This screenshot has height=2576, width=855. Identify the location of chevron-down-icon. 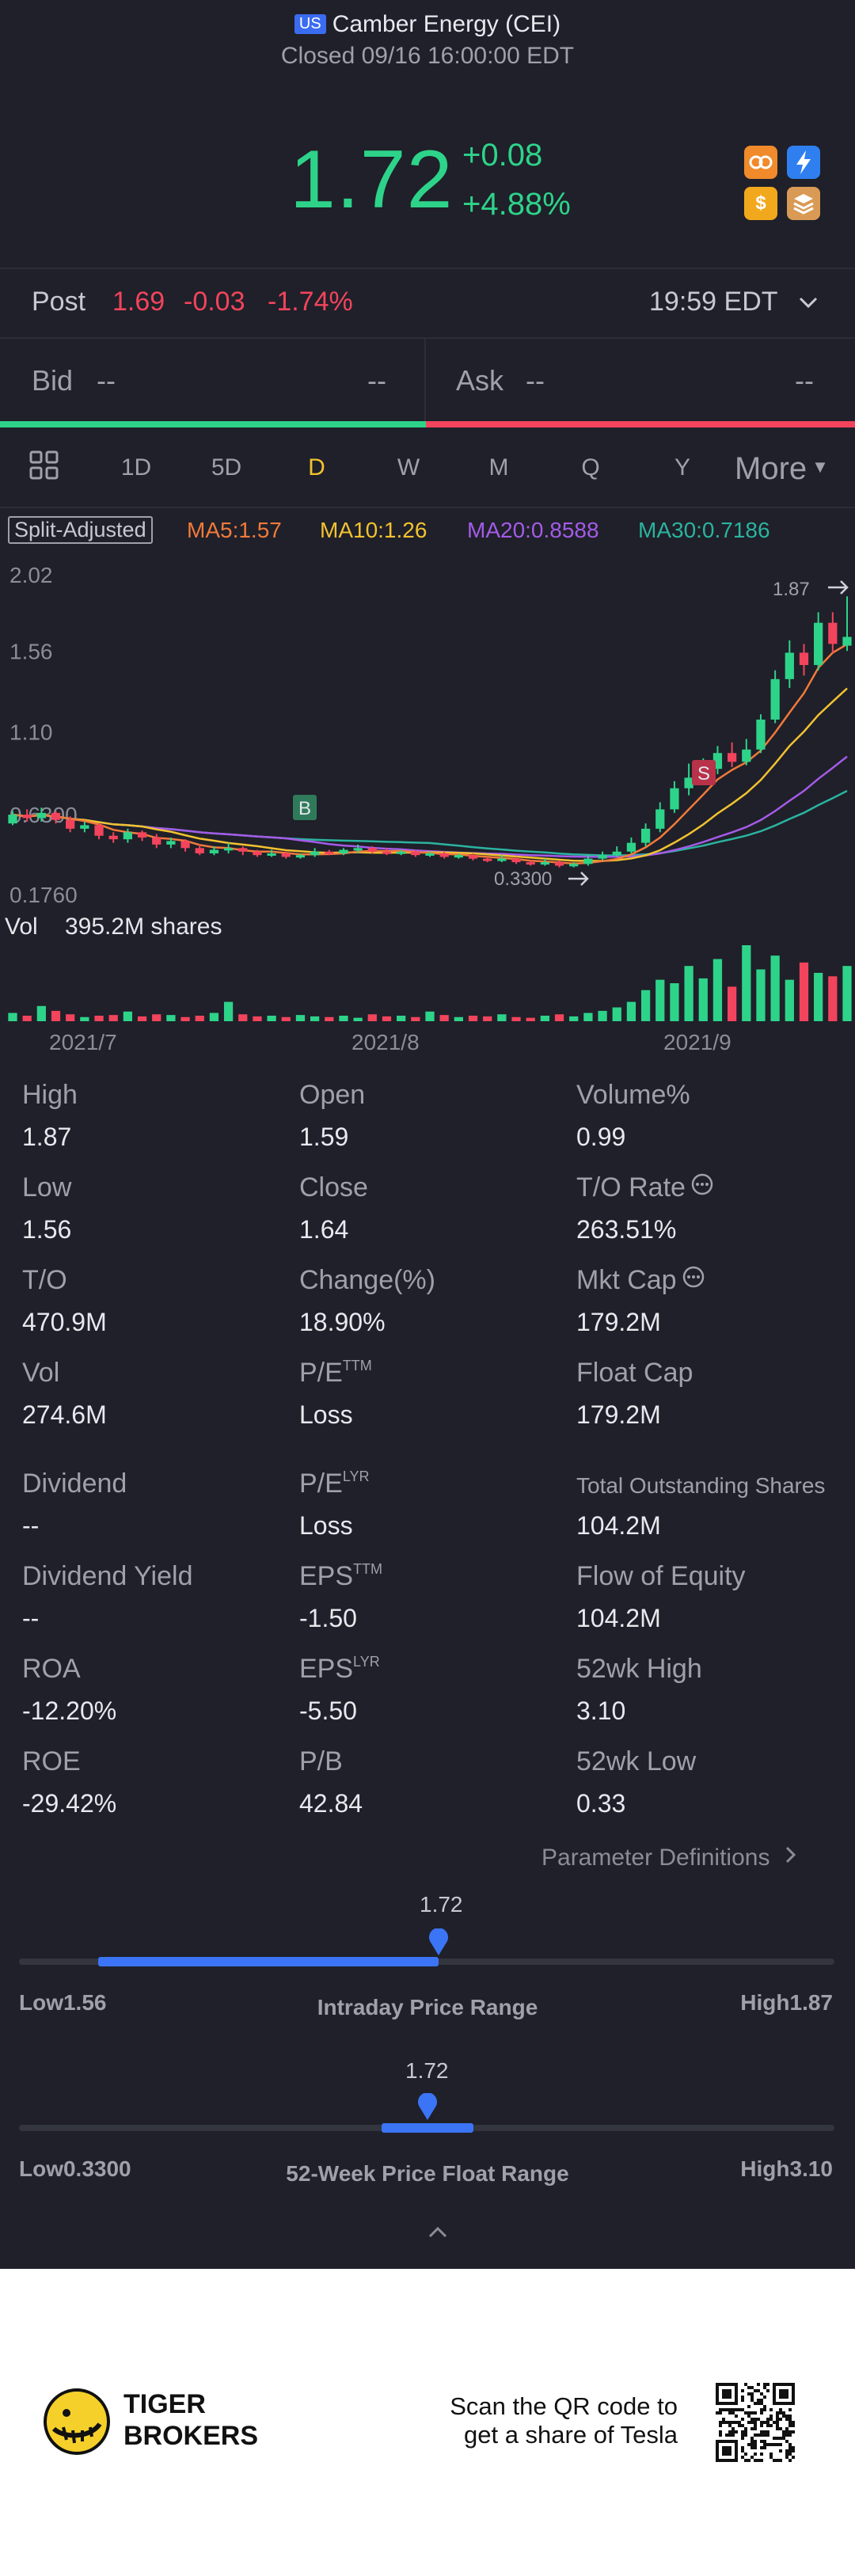
(808, 305).